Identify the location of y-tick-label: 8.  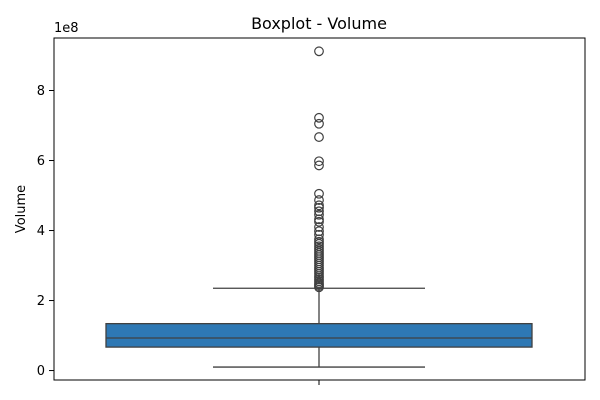
(41, 91).